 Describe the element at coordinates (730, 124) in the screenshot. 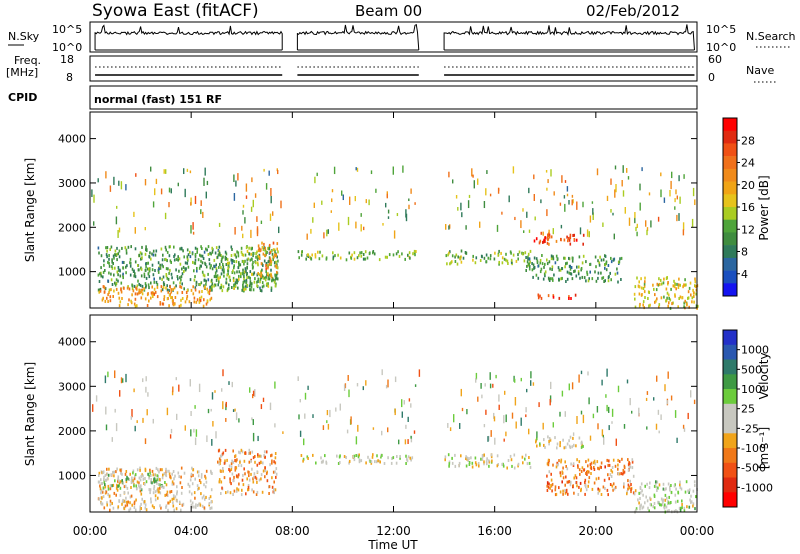

I see `colorbar-swatch` at that location.